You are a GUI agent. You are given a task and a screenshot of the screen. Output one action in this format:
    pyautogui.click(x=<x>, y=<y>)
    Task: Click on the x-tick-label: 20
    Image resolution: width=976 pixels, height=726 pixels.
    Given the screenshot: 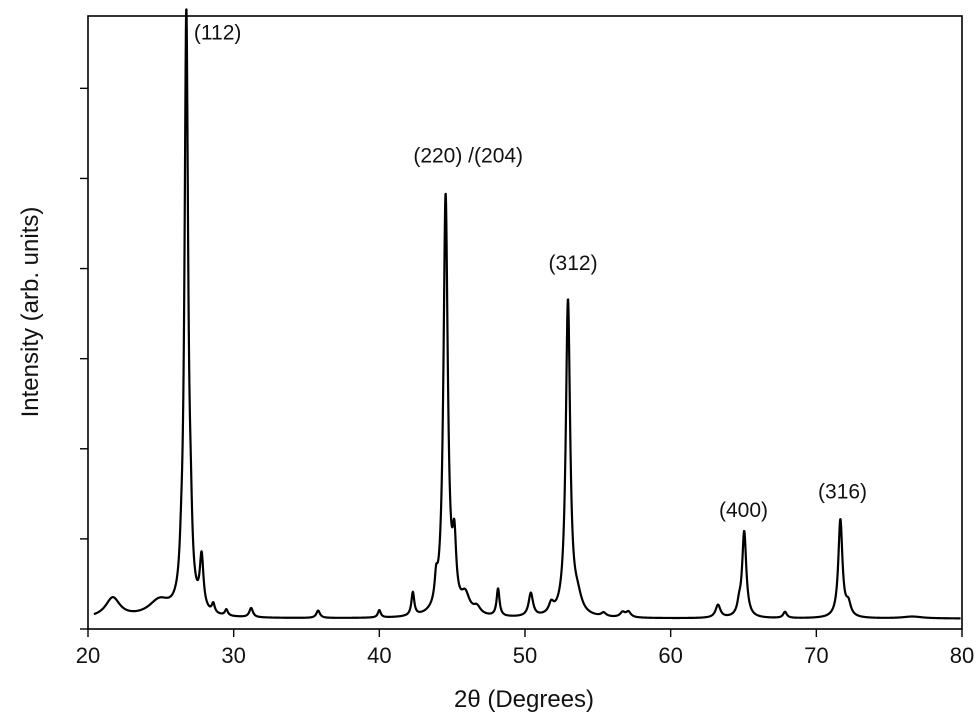 What is the action you would take?
    pyautogui.click(x=88, y=655)
    